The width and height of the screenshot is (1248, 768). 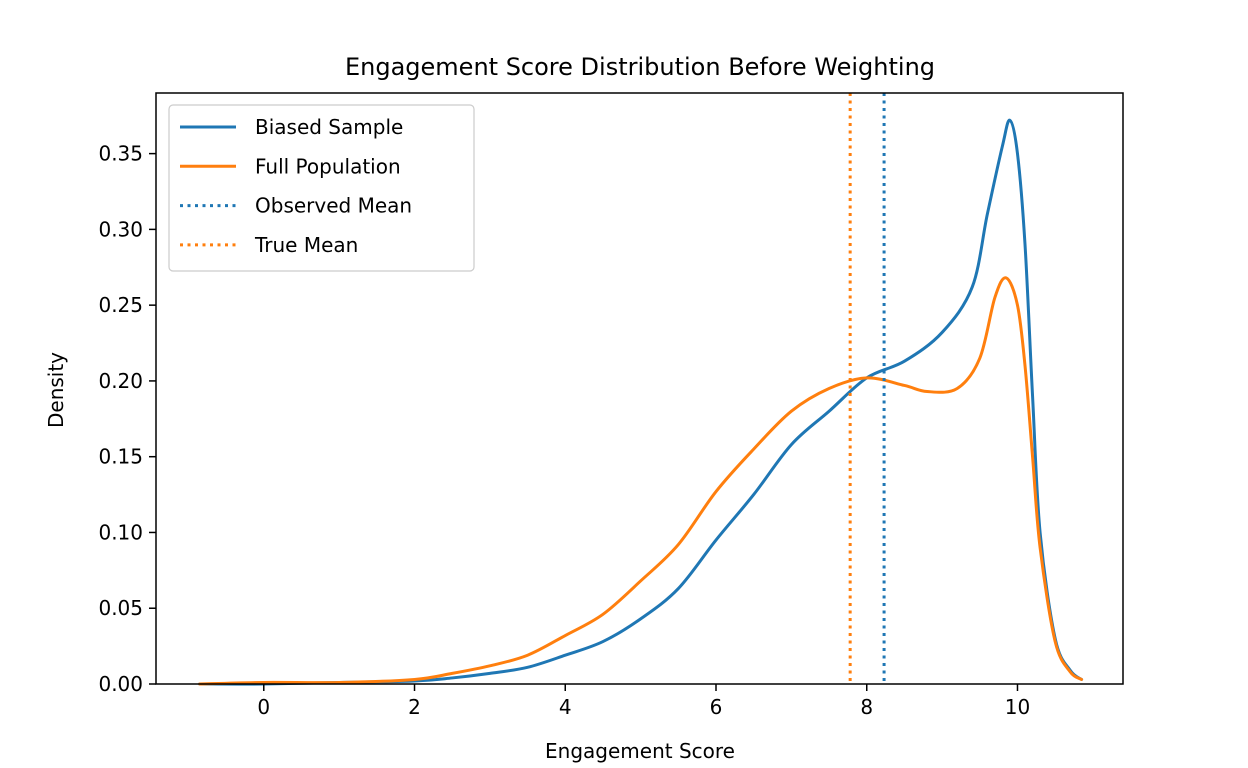 What do you see at coordinates (328, 166) in the screenshot?
I see `legend-label: Full Population` at bounding box center [328, 166].